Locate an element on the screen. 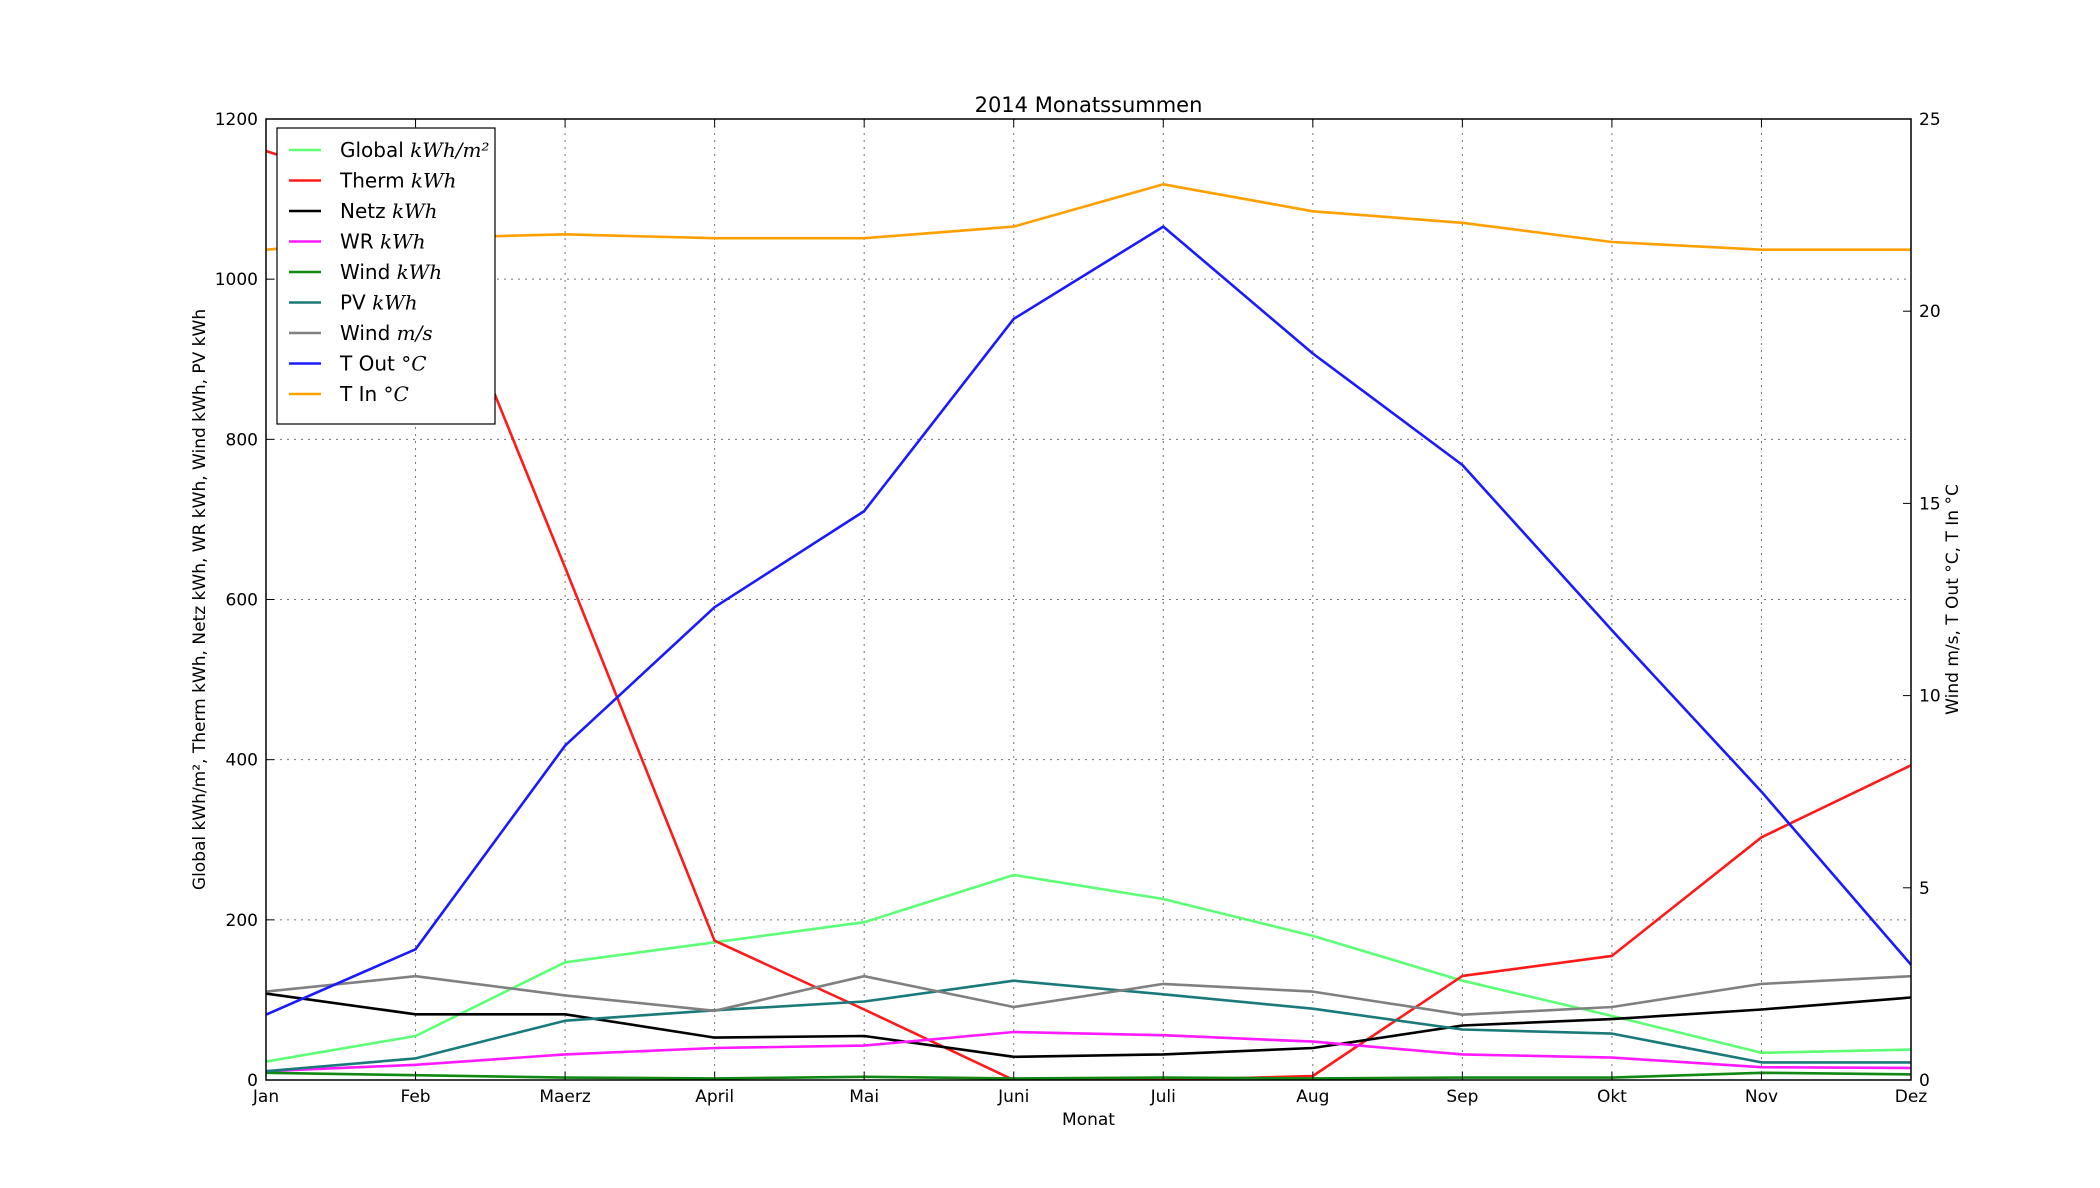 This screenshot has width=2100, height=1188. x-tick-label: Dez is located at coordinates (1911, 1097).